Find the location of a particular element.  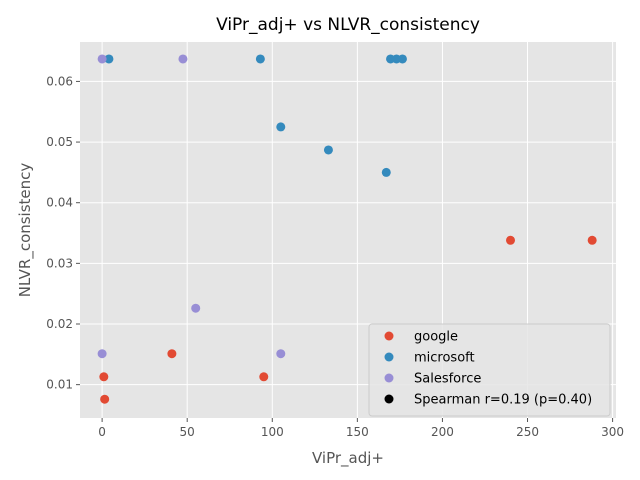

legend-box is located at coordinates (489, 370).